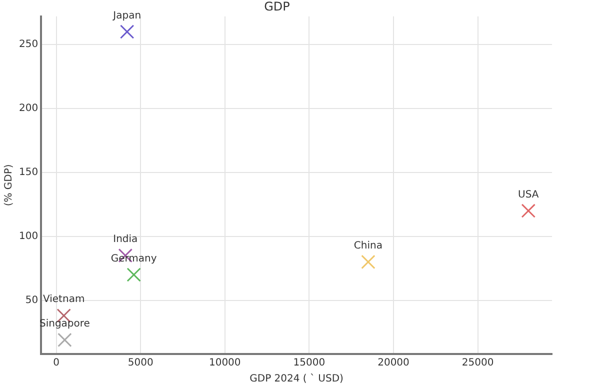 The width and height of the screenshot is (600, 386). What do you see at coordinates (297, 379) in the screenshot?
I see `x-axis-title: GDP 2024 ( ` USD)` at bounding box center [297, 379].